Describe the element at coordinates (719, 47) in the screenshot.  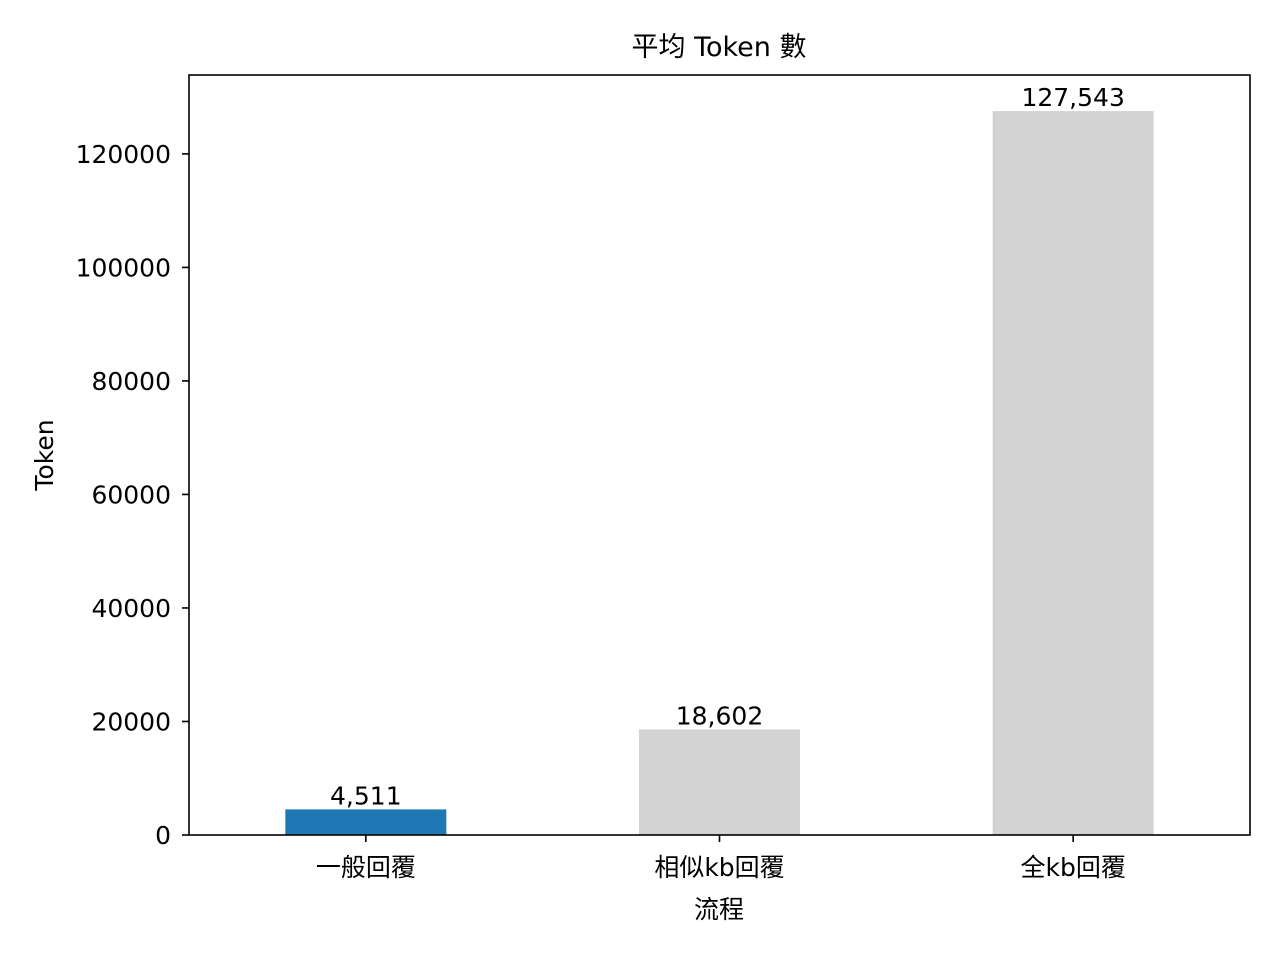
I see `chart-title: 平均 Token 數` at that location.